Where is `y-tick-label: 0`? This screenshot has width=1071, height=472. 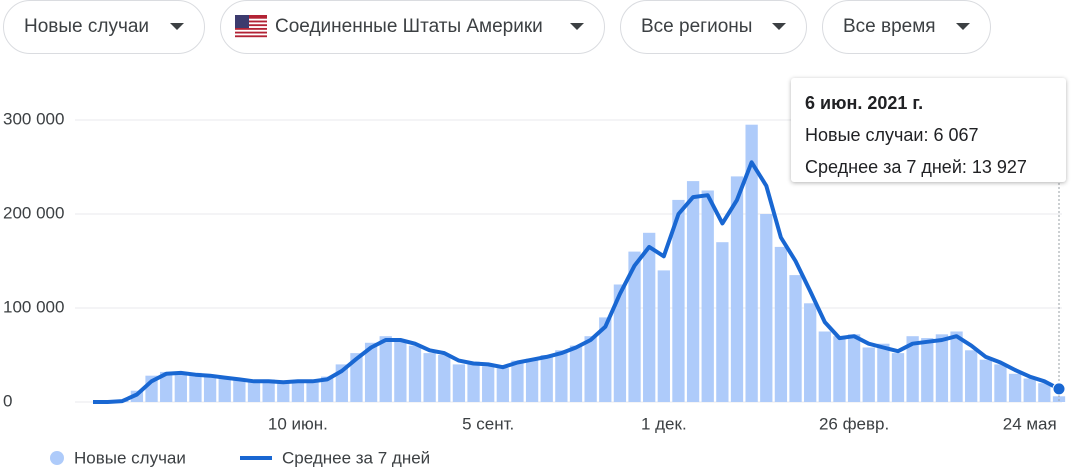
y-tick-label: 0 is located at coordinates (7, 400).